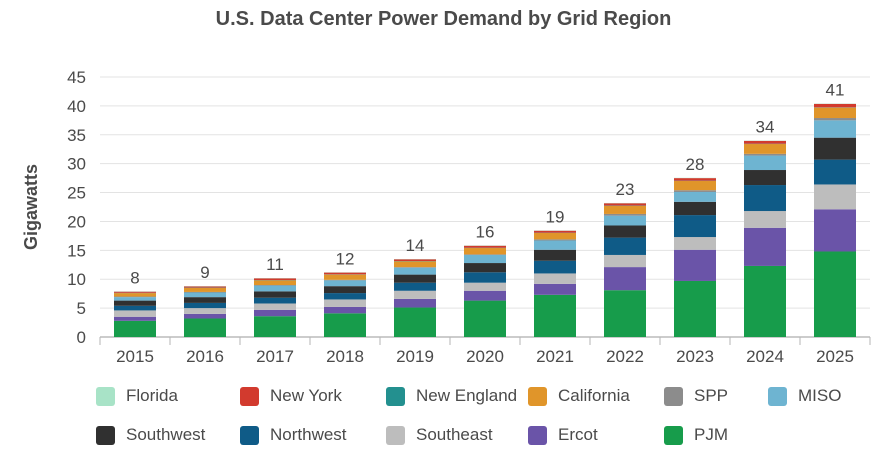  I want to click on total-label: 28, so click(695, 164).